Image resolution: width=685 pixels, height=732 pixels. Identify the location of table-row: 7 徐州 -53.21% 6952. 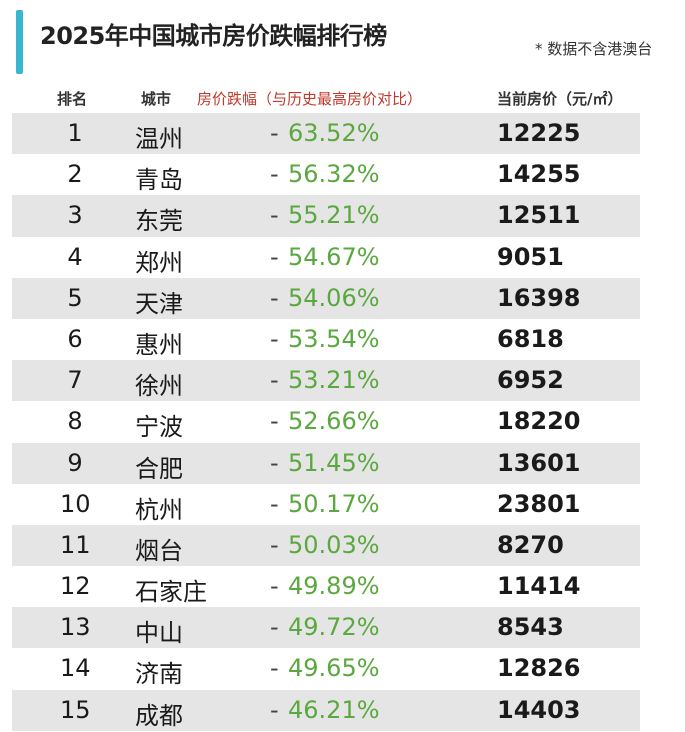
(326, 381).